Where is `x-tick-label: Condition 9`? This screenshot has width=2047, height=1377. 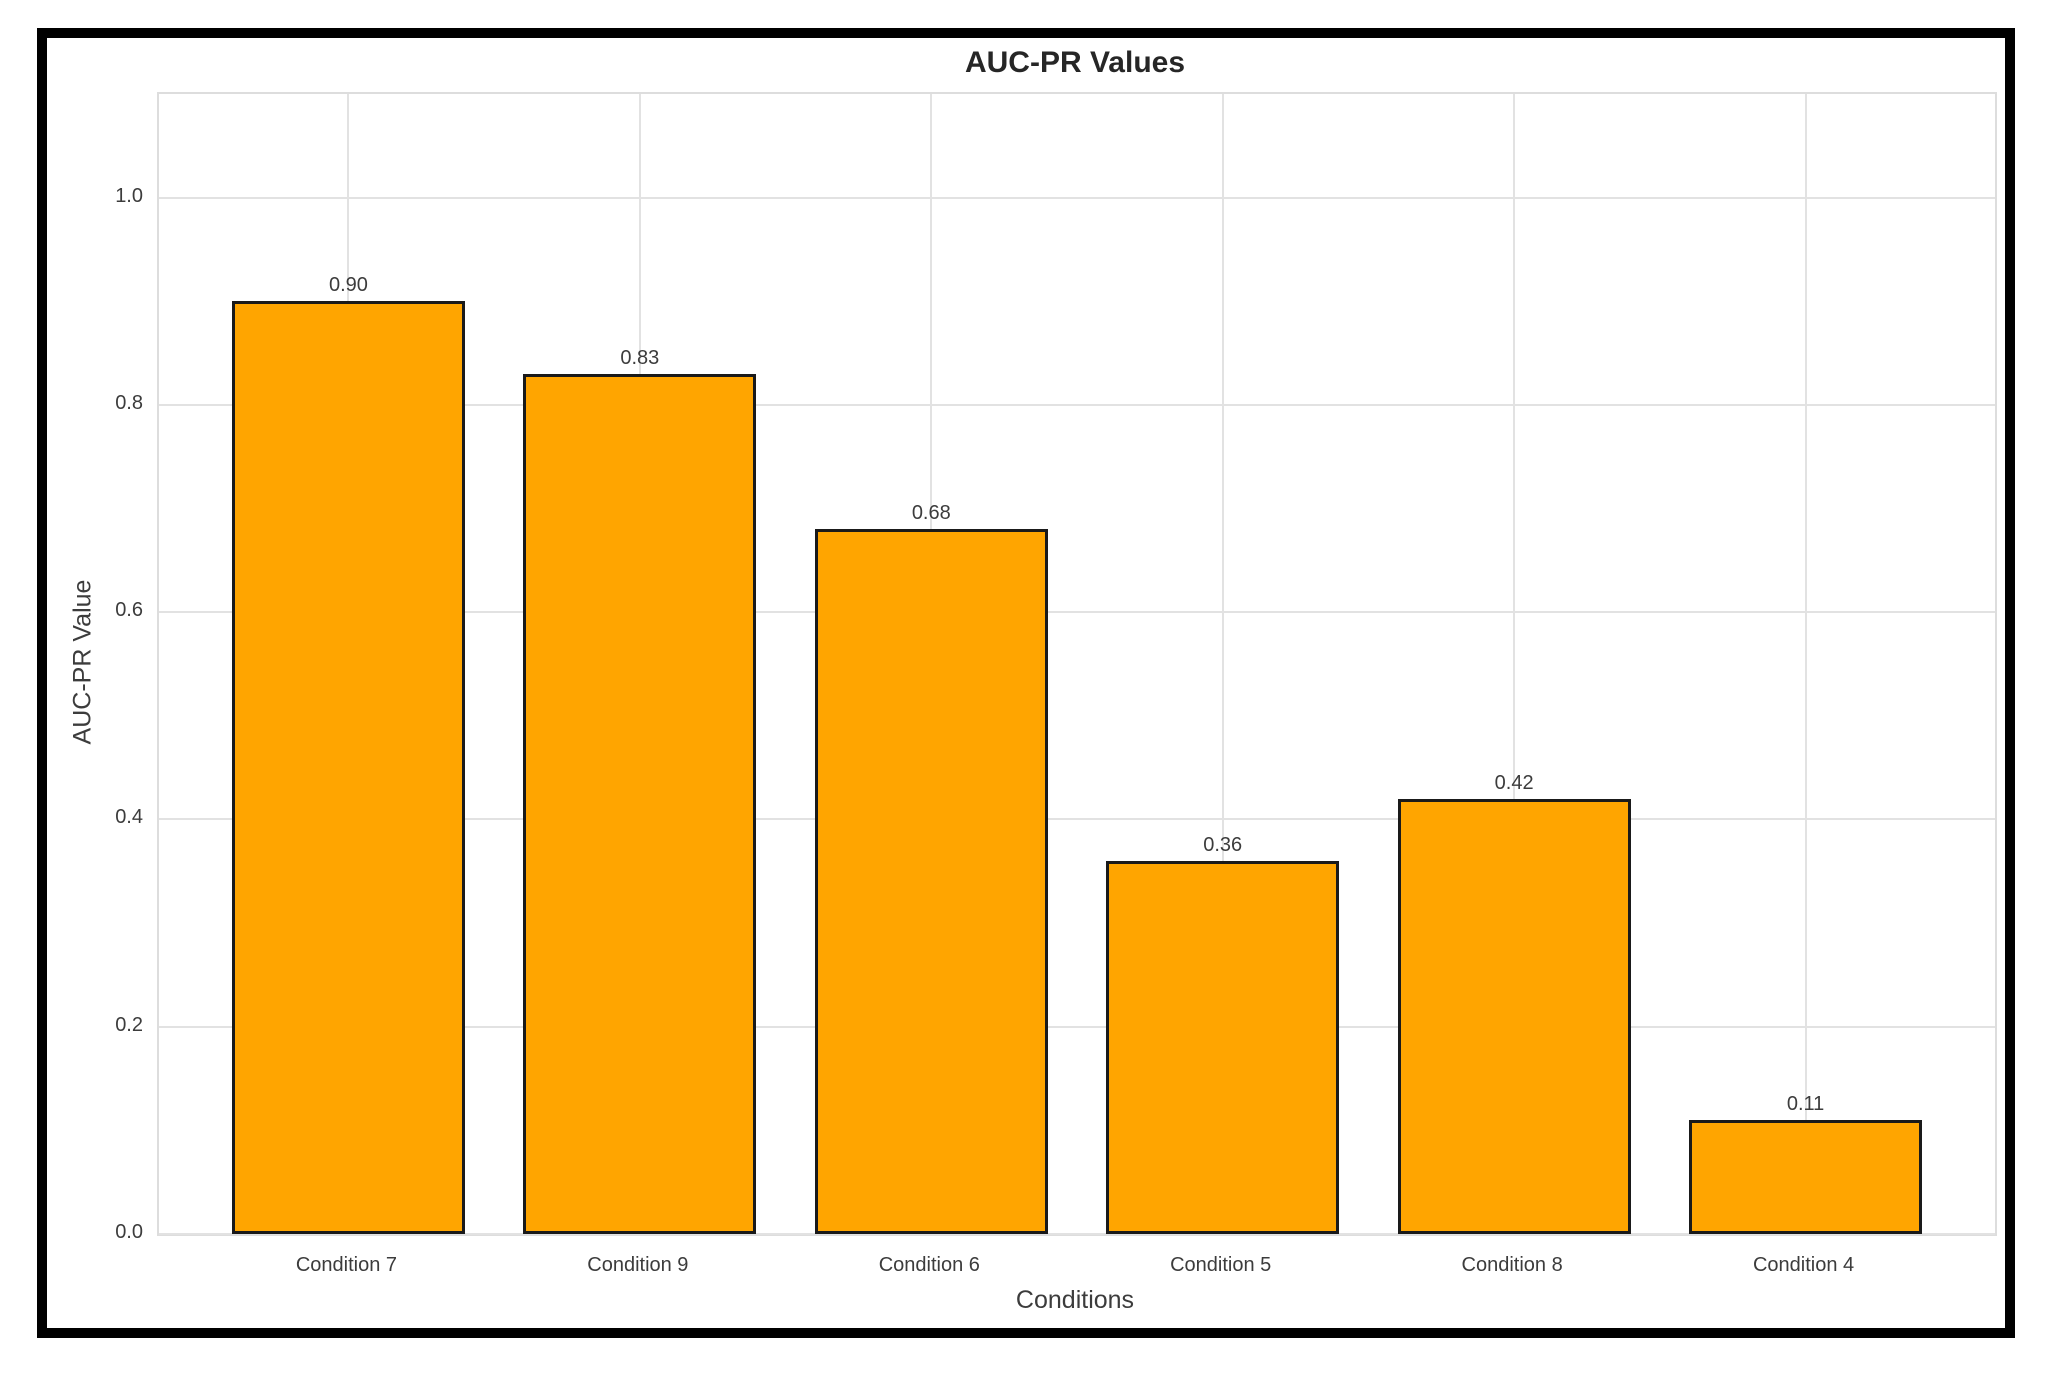
x-tick-label: Condition 9 is located at coordinates (638, 1265).